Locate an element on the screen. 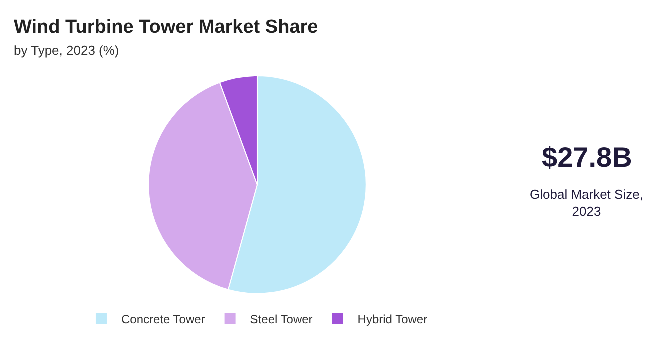 This screenshot has width=670, height=350. legend-label: Hybrid Tower is located at coordinates (393, 319).